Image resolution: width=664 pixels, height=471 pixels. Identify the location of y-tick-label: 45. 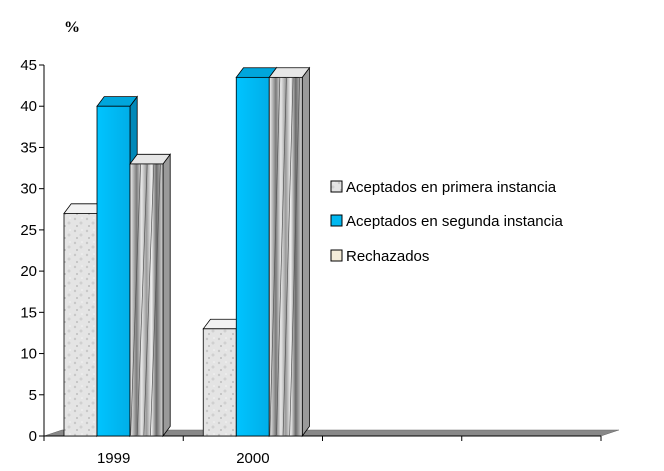
(28, 65).